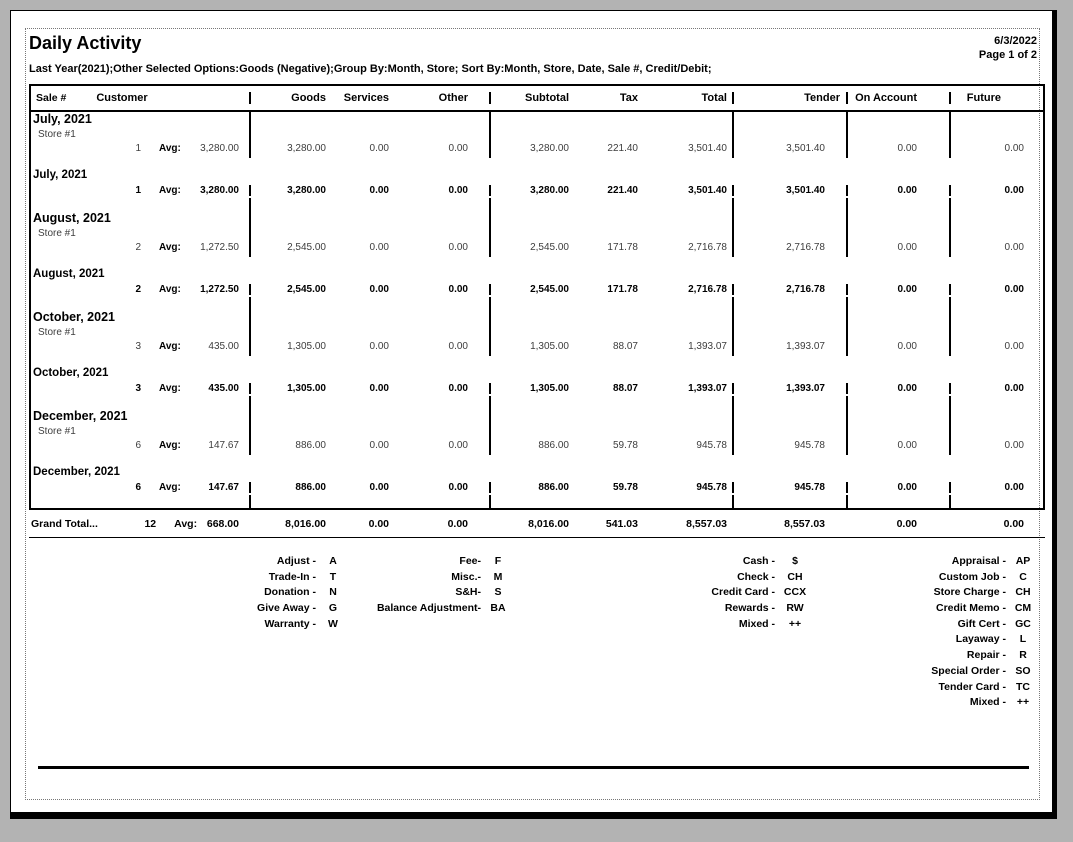 Image resolution: width=1073 pixels, height=842 pixels. Describe the element at coordinates (758, 561) in the screenshot. I see `legend-item-name: Cash -` at that location.